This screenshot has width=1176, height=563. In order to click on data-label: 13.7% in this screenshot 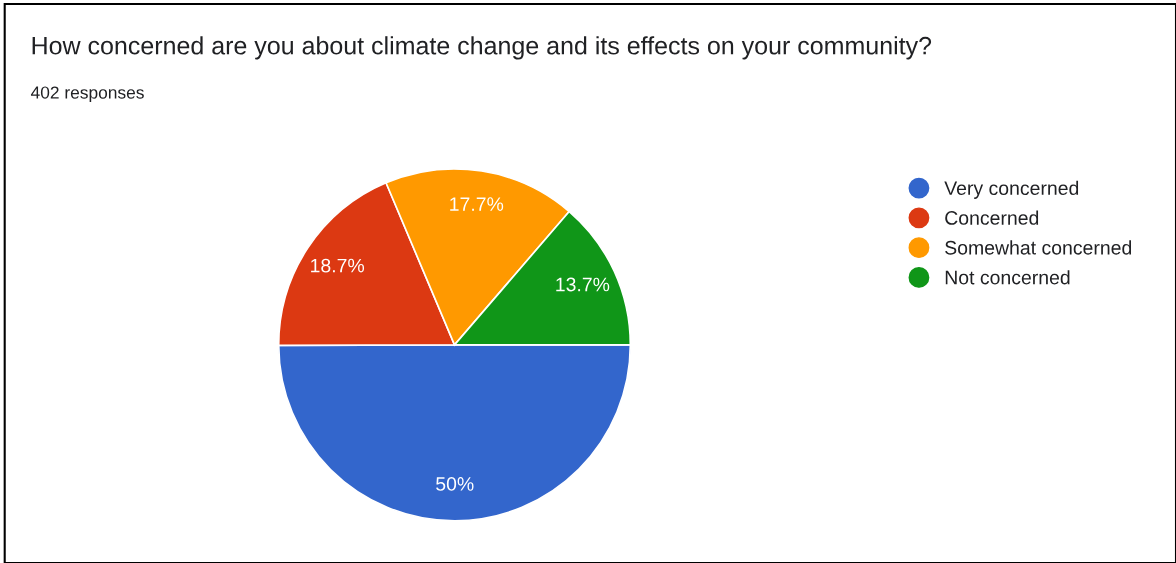, I will do `click(583, 284)`.